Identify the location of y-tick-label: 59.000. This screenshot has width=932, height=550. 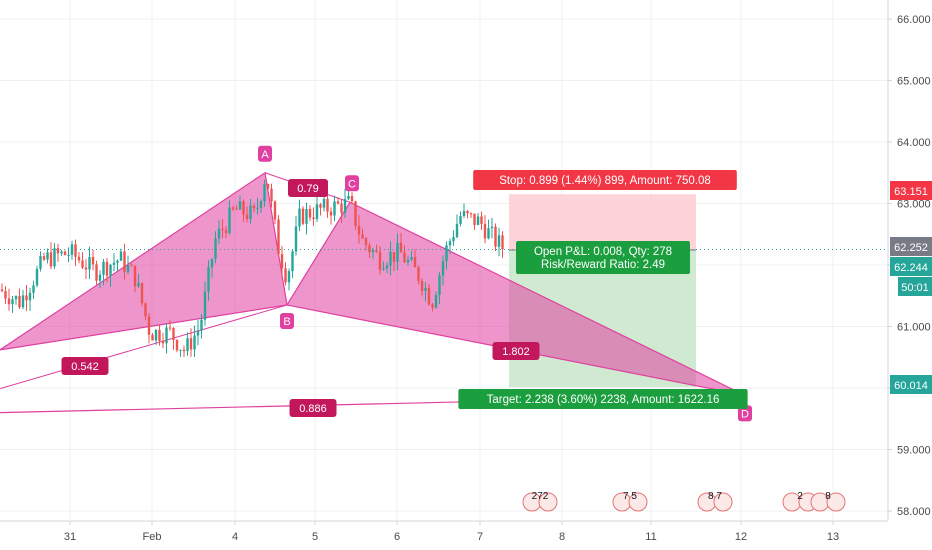
(914, 451).